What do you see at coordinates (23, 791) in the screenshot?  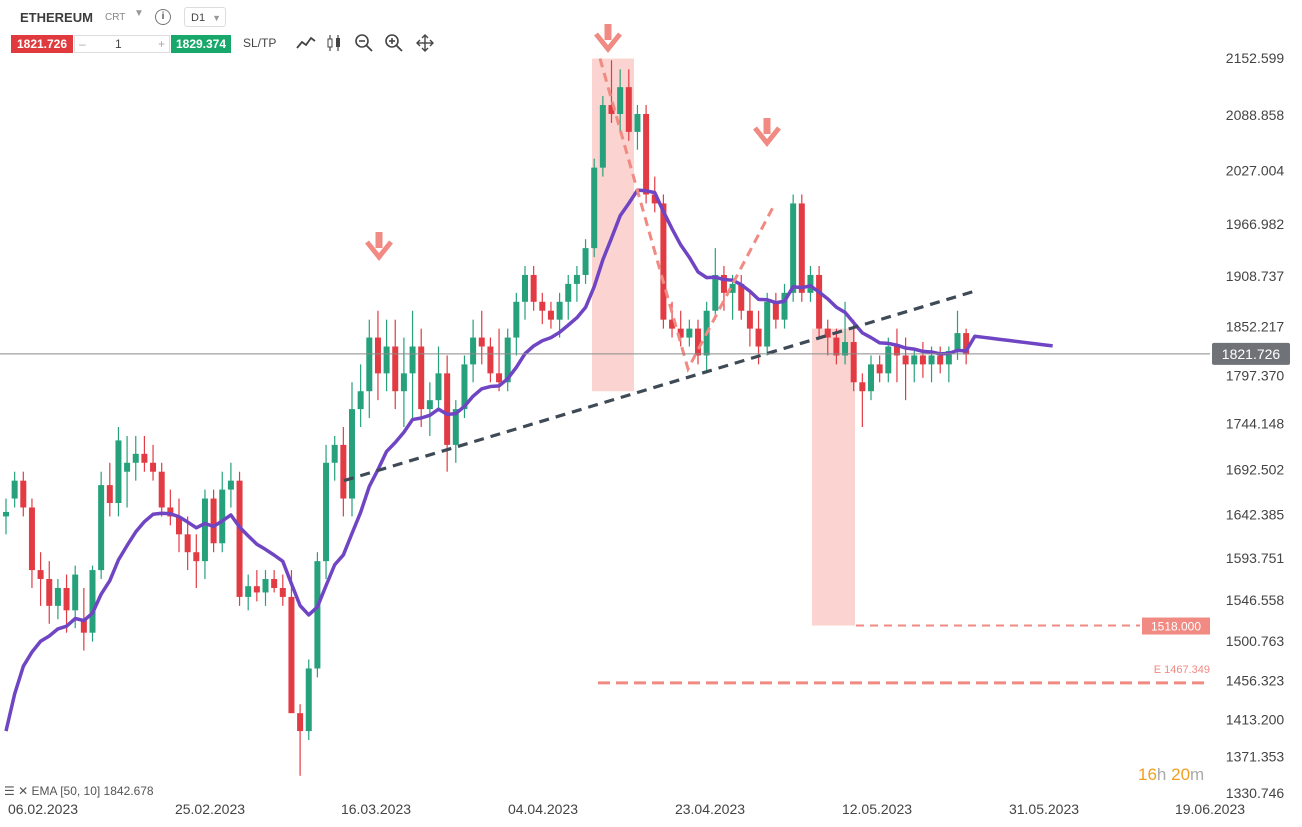 I see `close-icon: ✕` at bounding box center [23, 791].